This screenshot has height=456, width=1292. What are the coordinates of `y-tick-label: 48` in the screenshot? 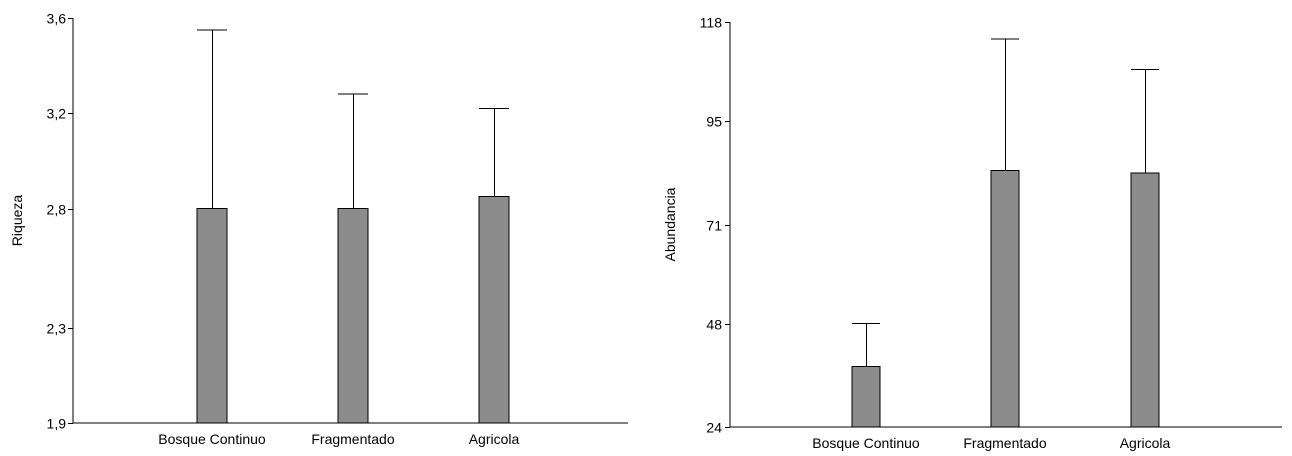 It's located at (714, 325).